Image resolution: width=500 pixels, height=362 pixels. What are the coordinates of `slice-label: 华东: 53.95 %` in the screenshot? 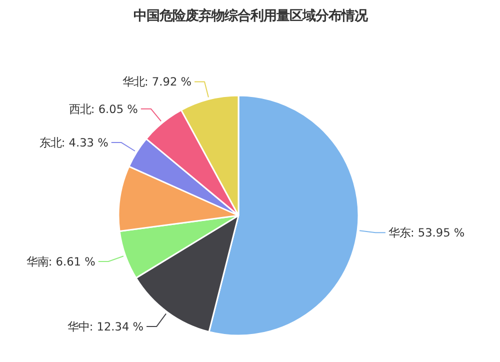 It's located at (426, 233).